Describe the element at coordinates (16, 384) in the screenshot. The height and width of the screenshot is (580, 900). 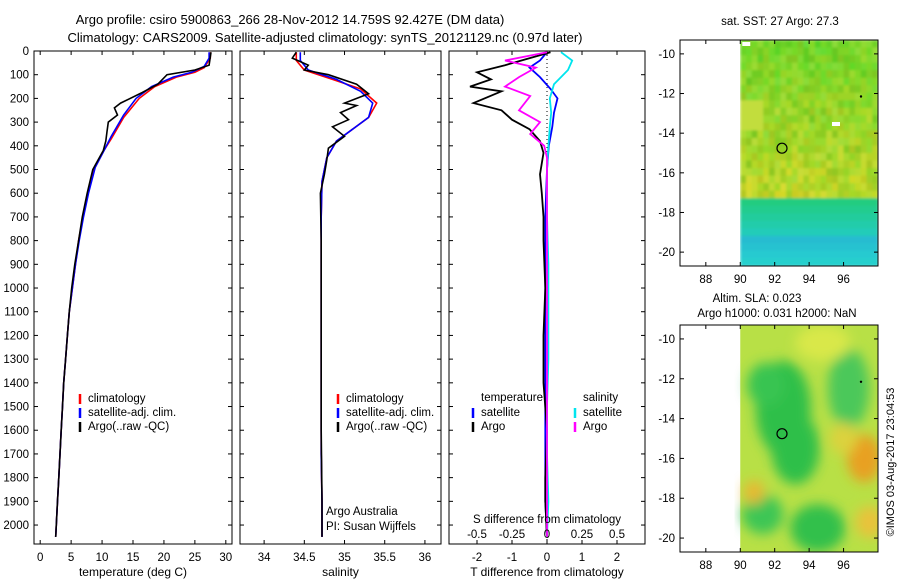
I see `y-tick-label: 1400` at that location.